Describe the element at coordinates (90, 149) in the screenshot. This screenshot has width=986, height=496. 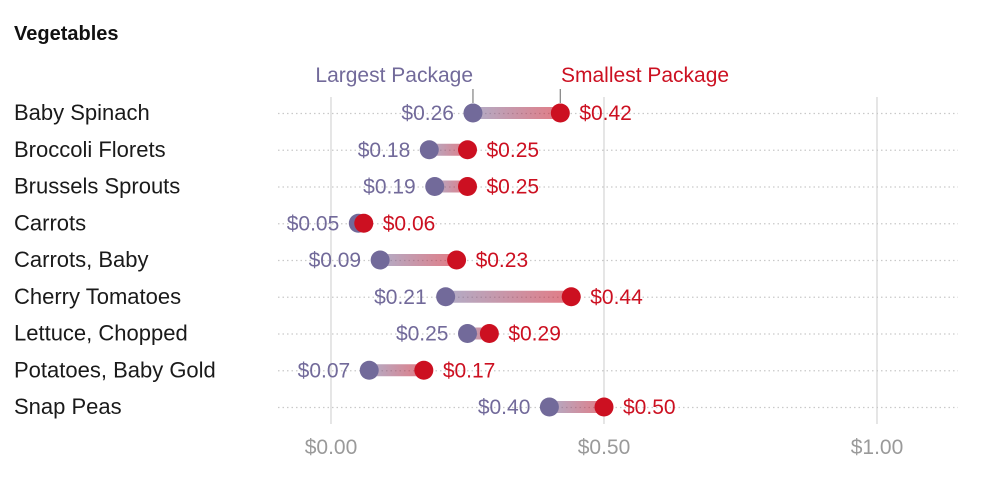
I see `category-label: Broccoli Florets` at that location.